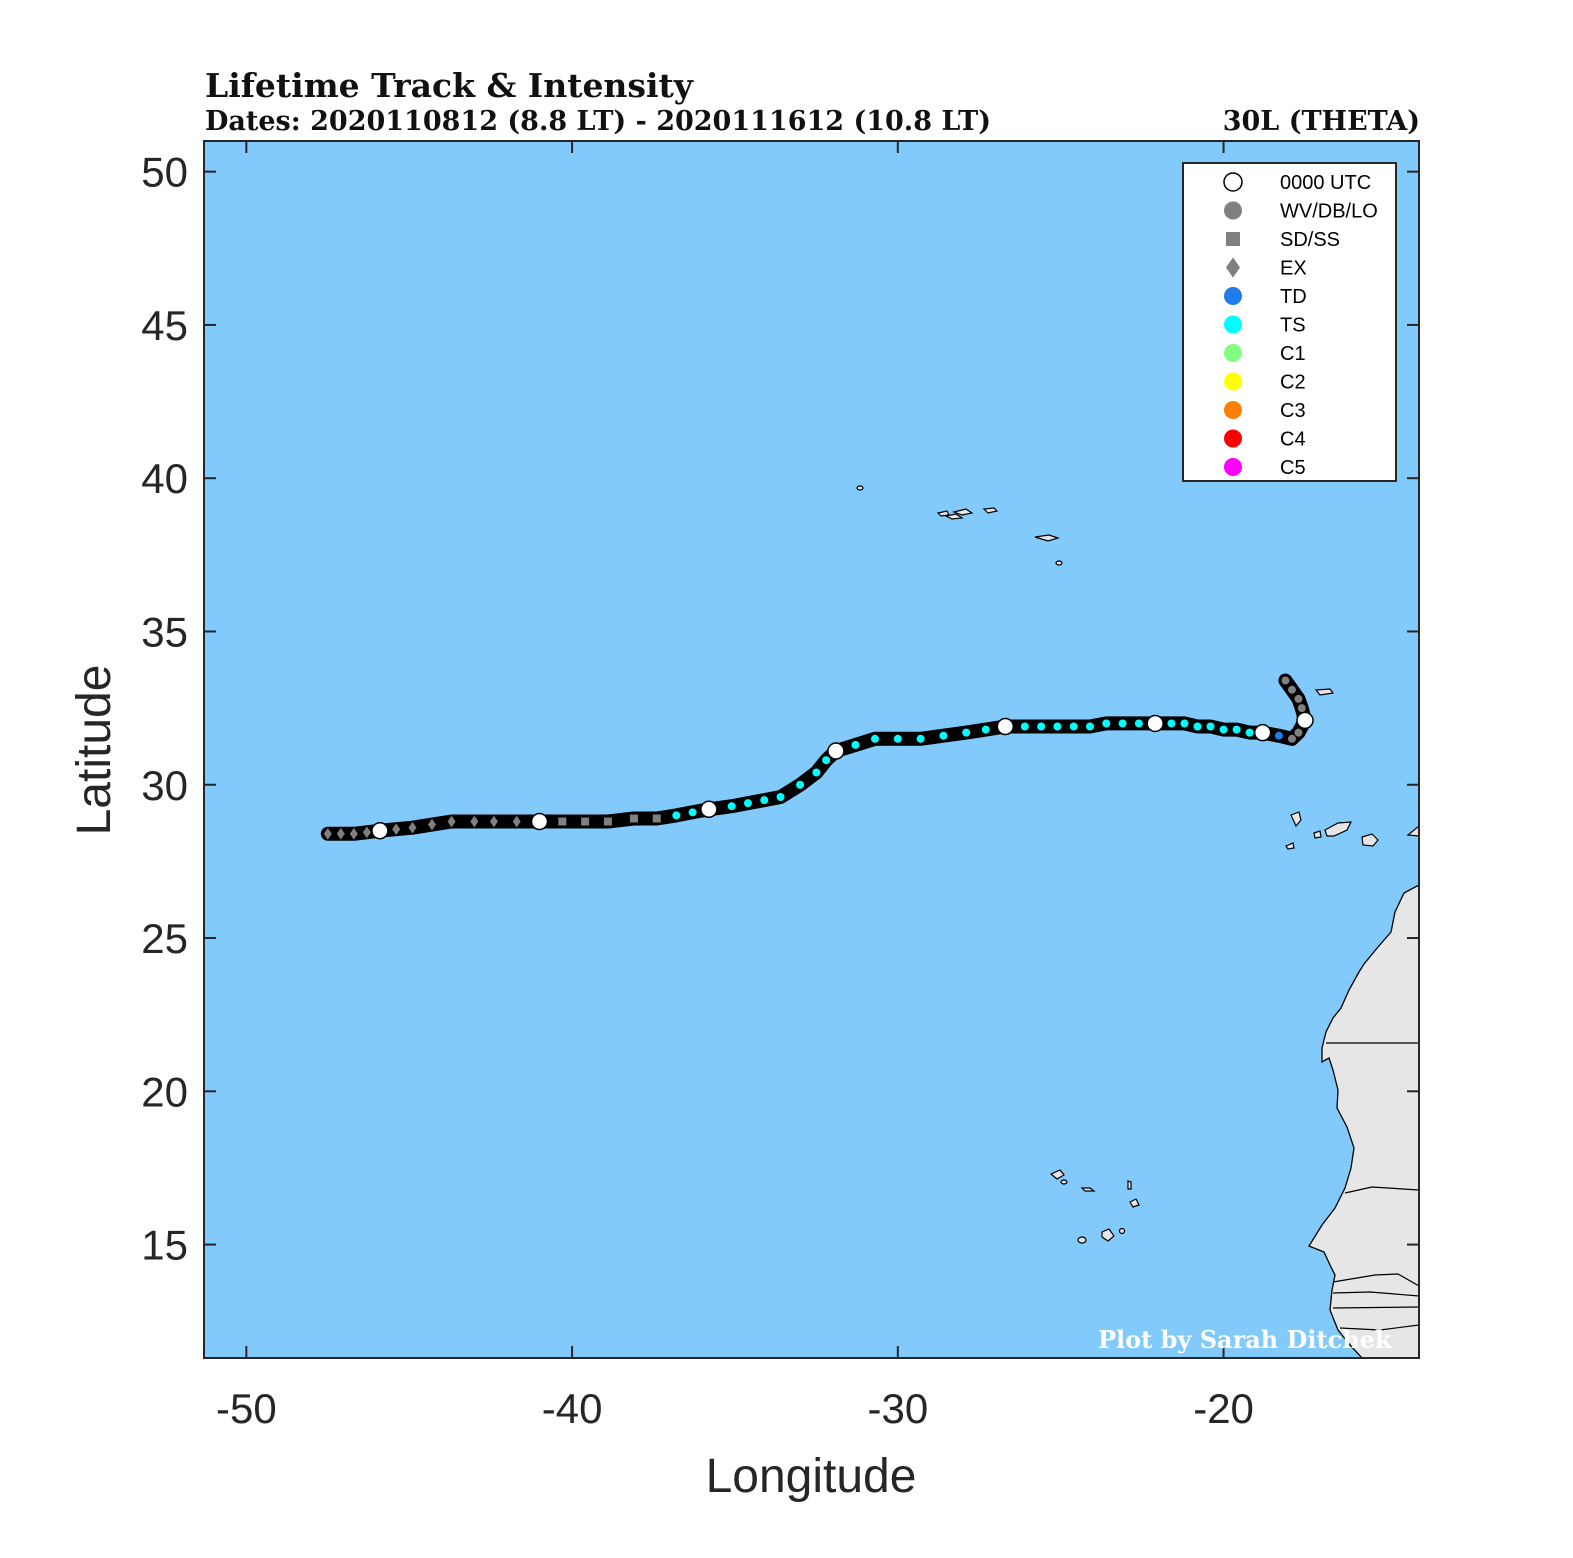 Image resolution: width=1573 pixels, height=1558 pixels. I want to click on legend-item: C5, so click(1265, 468).